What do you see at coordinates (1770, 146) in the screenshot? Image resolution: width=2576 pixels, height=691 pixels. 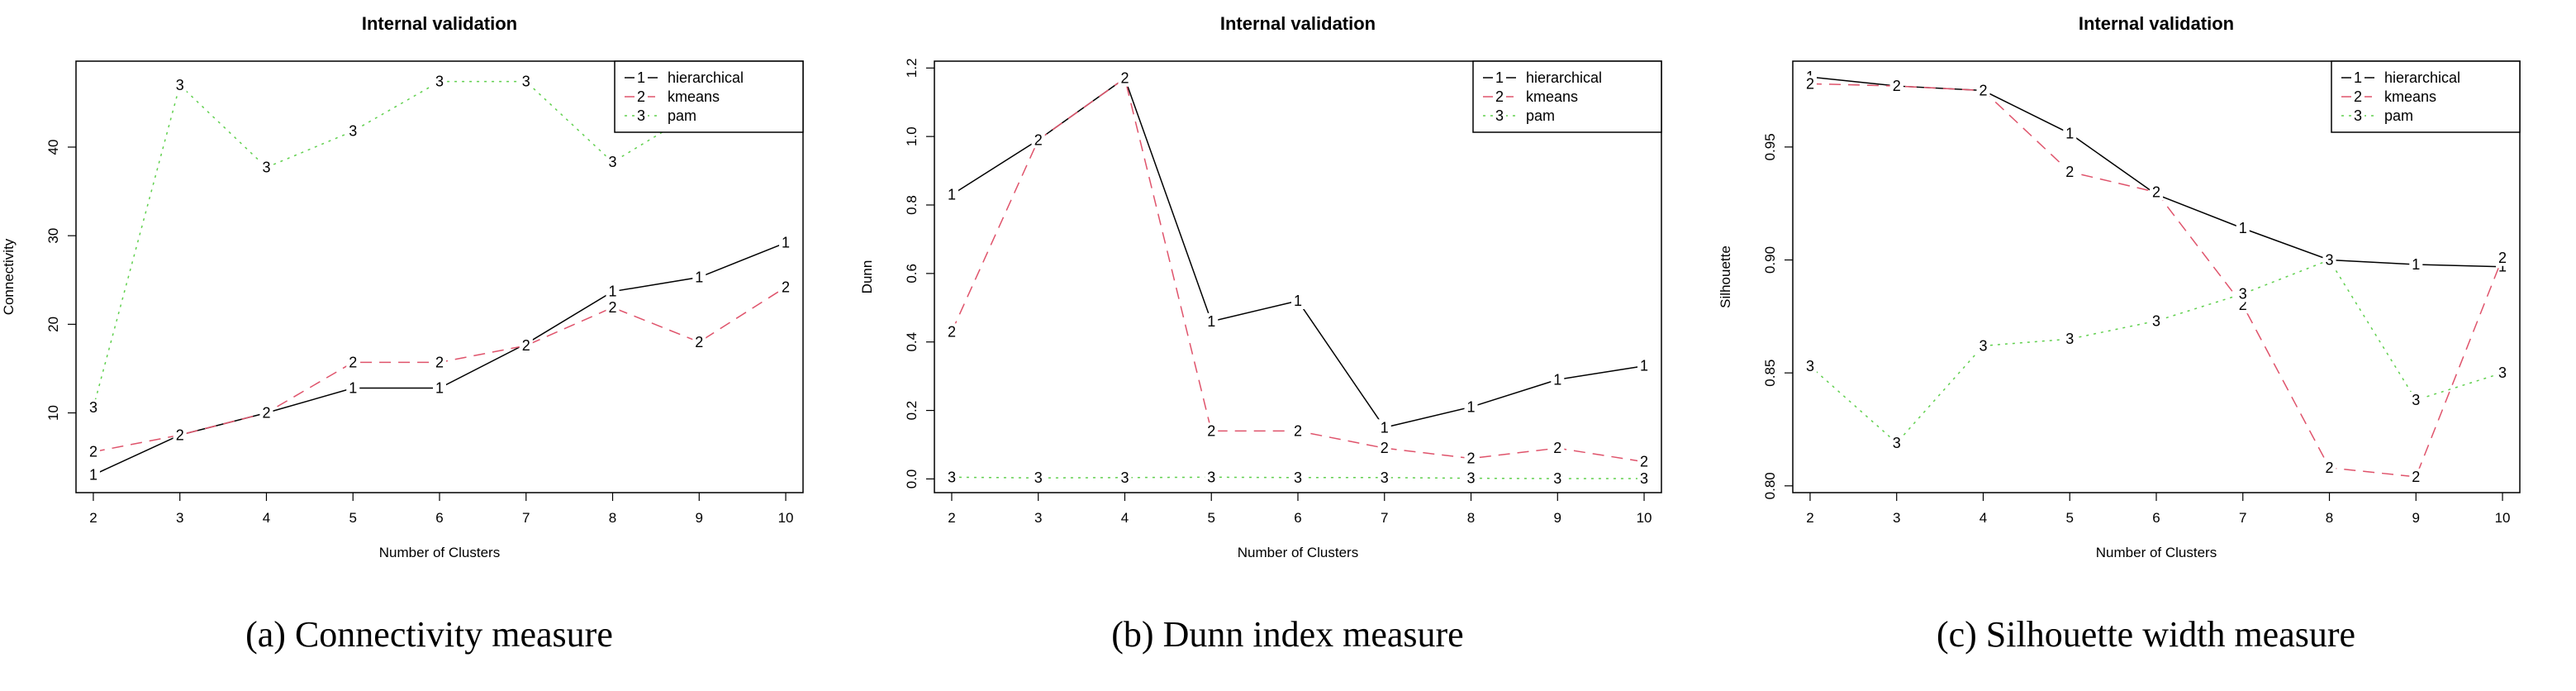 I see `y-tick-label: 0.95` at bounding box center [1770, 146].